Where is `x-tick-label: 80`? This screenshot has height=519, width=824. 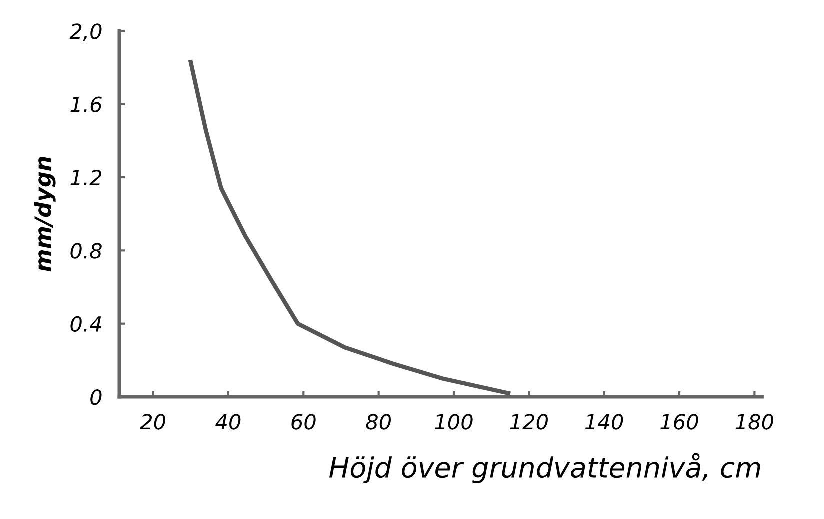 x-tick-label: 80 is located at coordinates (379, 422).